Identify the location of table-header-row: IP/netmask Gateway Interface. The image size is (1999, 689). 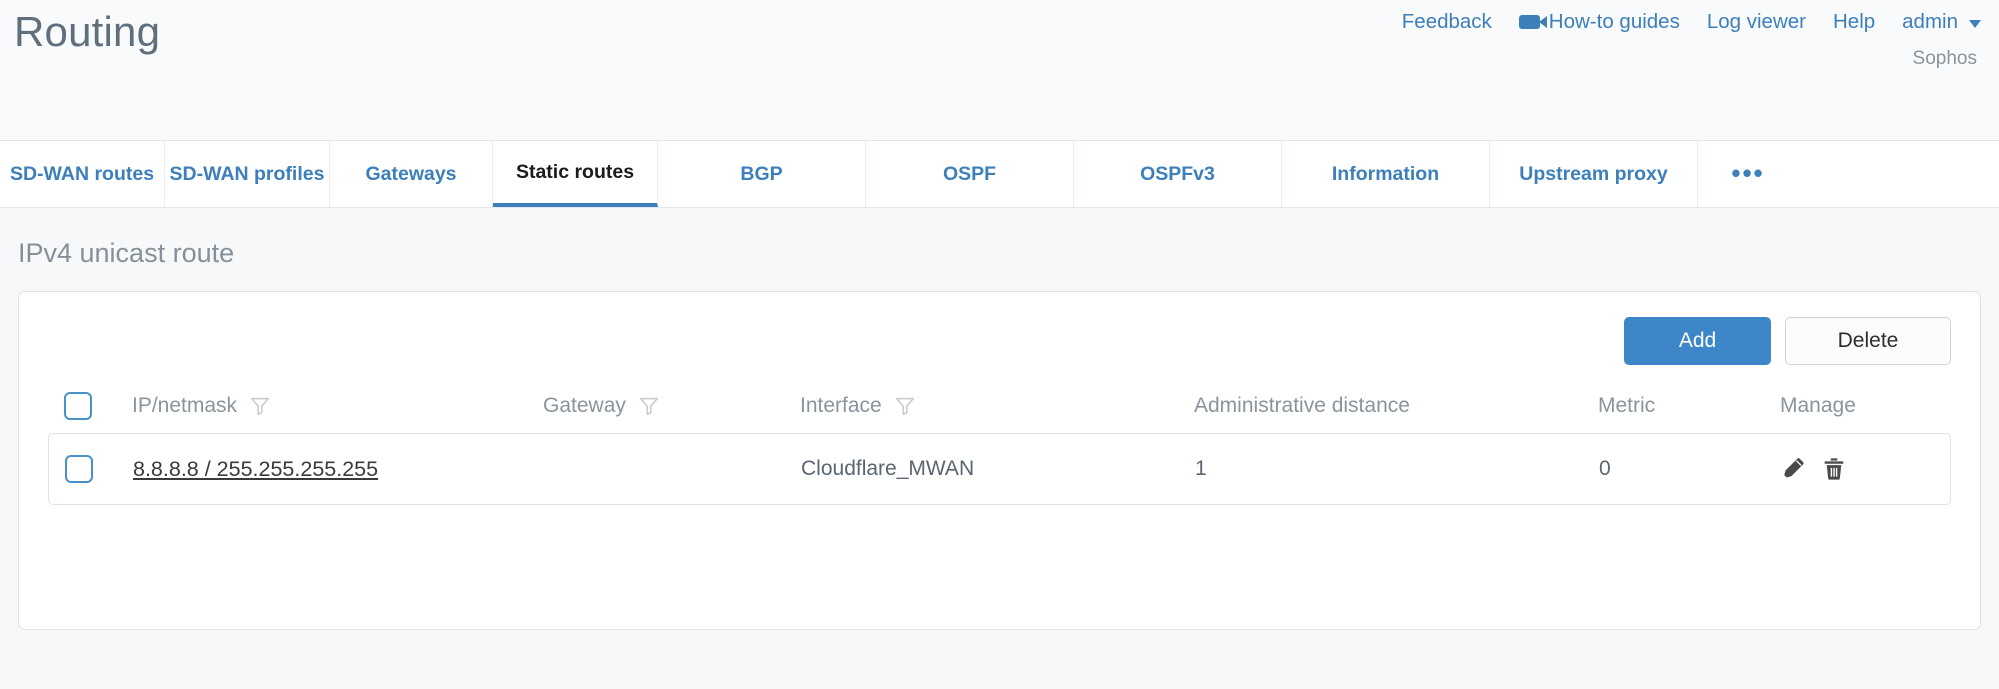
(999, 406).